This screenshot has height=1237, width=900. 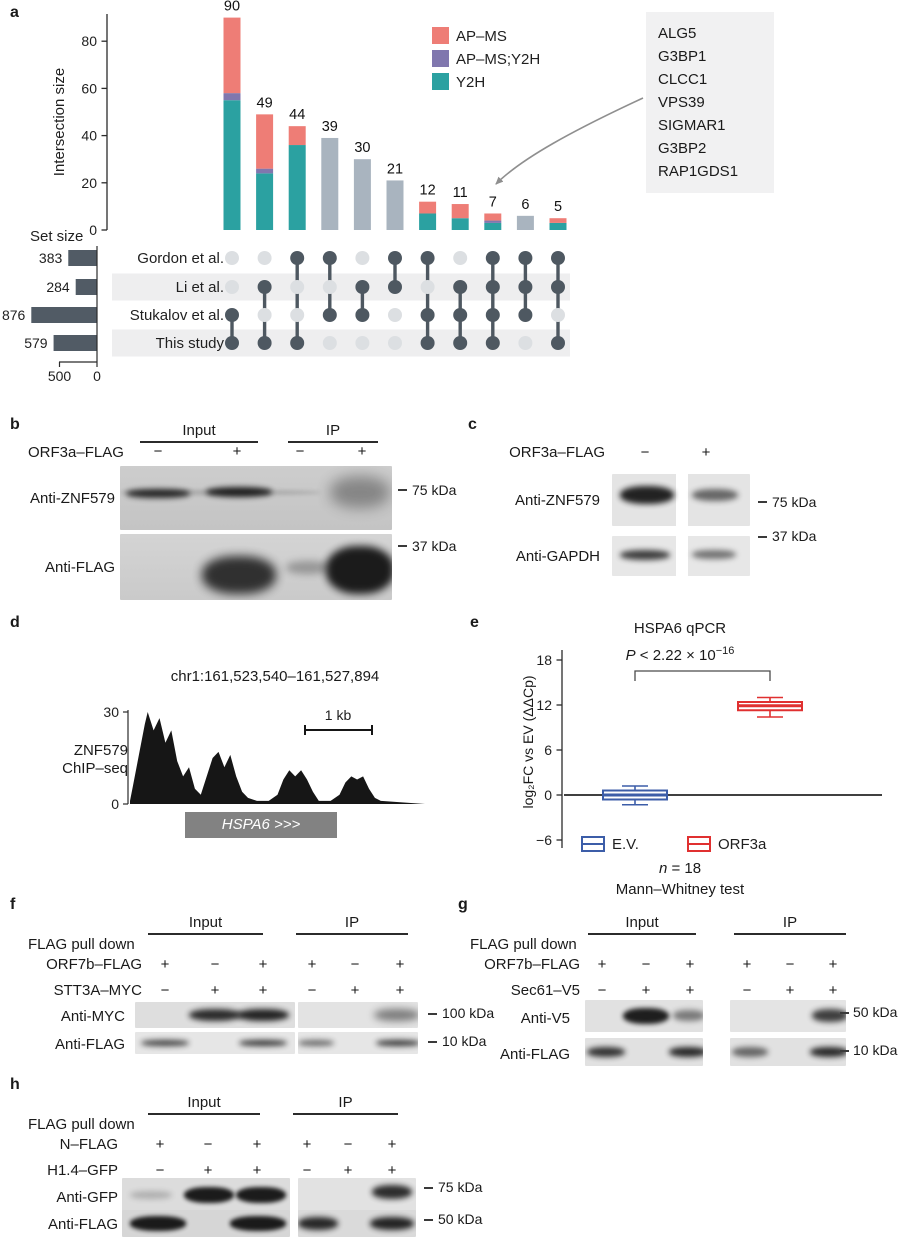 What do you see at coordinates (265, 103) in the screenshot?
I see `intersection-value: 49` at bounding box center [265, 103].